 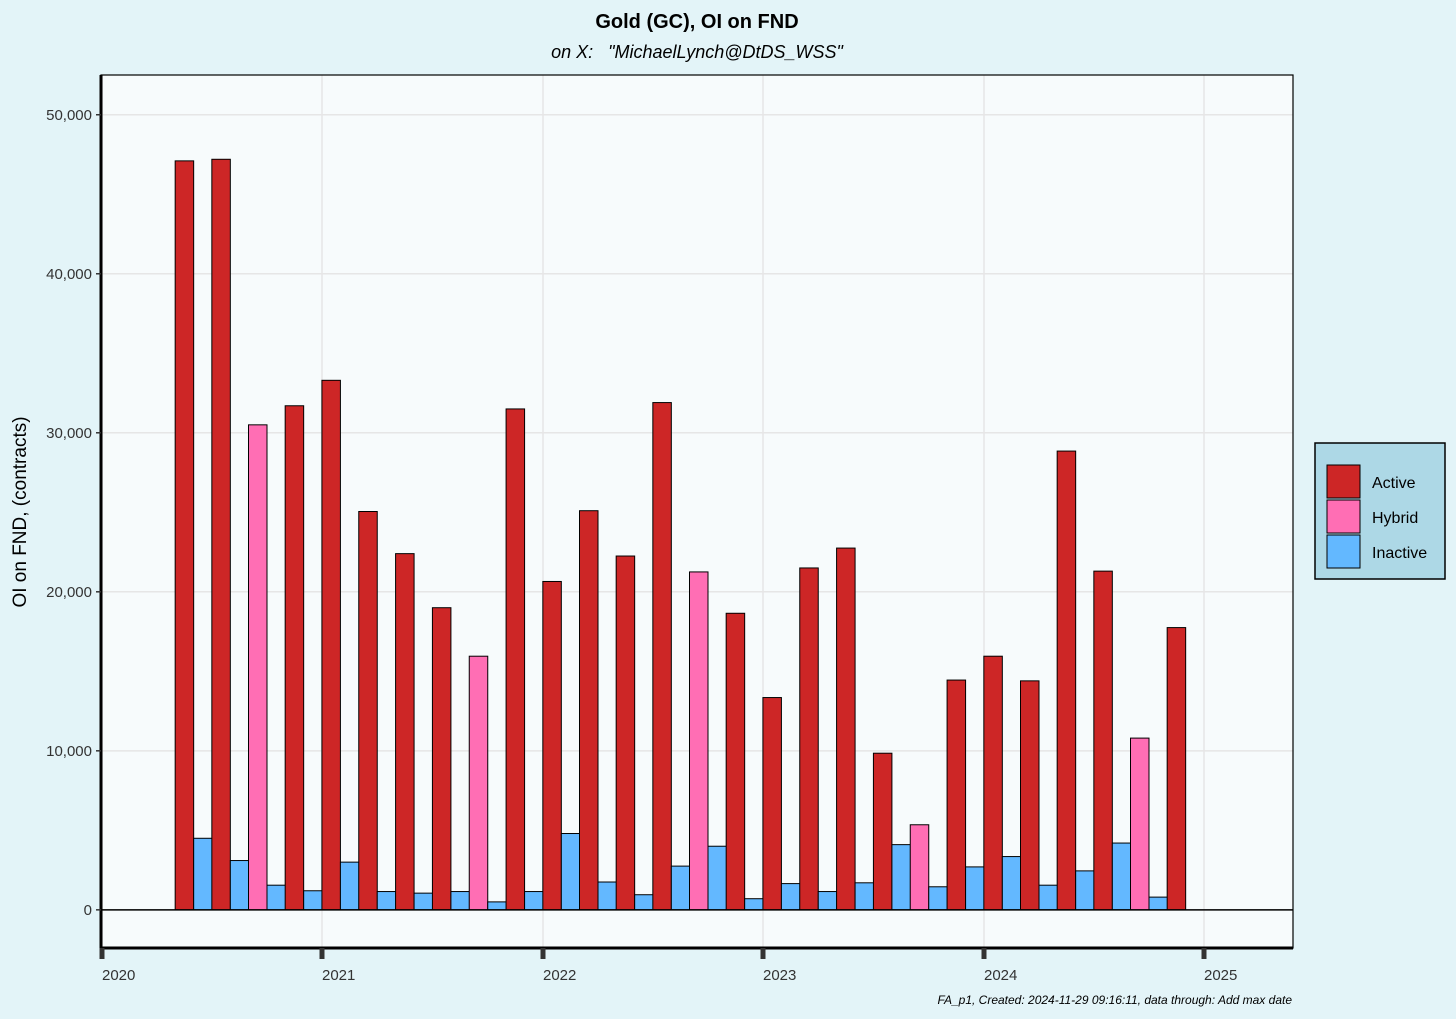 What do you see at coordinates (696, 22) in the screenshot?
I see `chart-title: Gold (GC), OI on FND` at bounding box center [696, 22].